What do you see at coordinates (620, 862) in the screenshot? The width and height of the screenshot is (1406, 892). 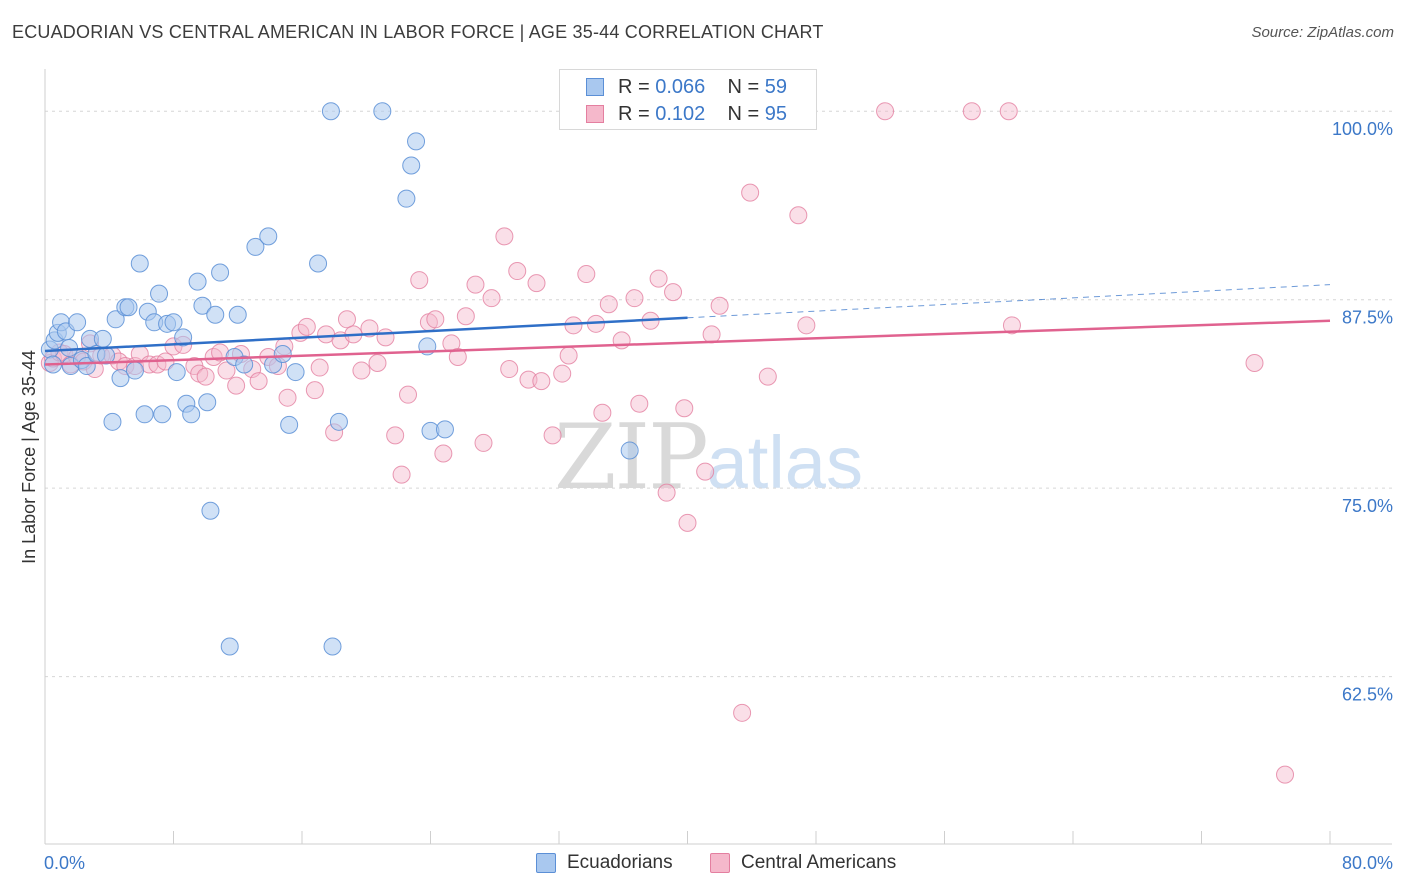 I see `legend-label: Ecuadorians` at bounding box center [620, 862].